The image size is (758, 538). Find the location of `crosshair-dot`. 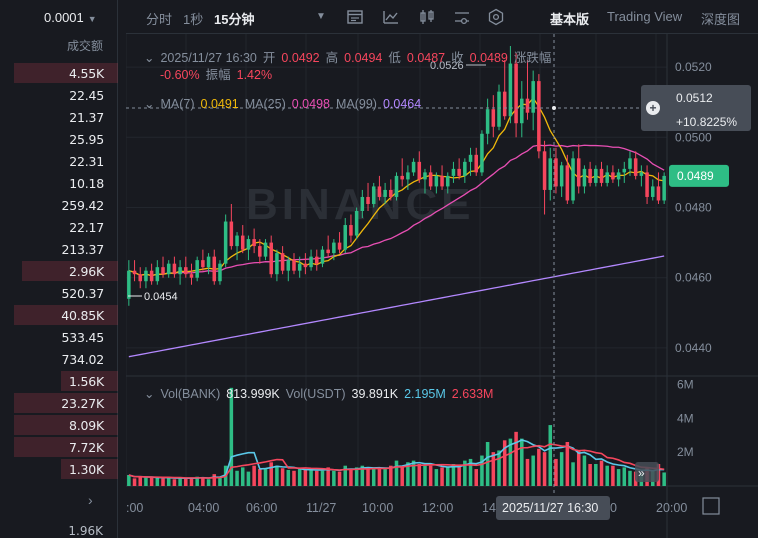

crosshair-dot is located at coordinates (554, 108).